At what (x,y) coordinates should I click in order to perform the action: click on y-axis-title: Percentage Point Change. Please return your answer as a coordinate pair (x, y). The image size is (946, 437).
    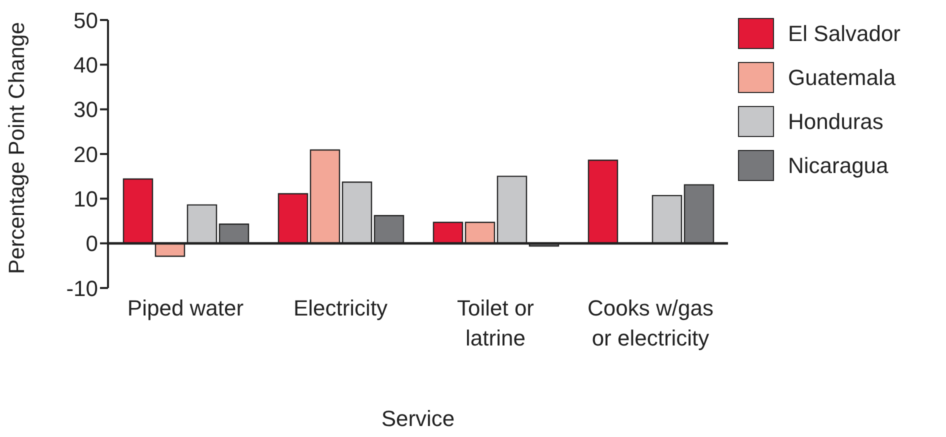
    Looking at the image, I should click on (16, 148).